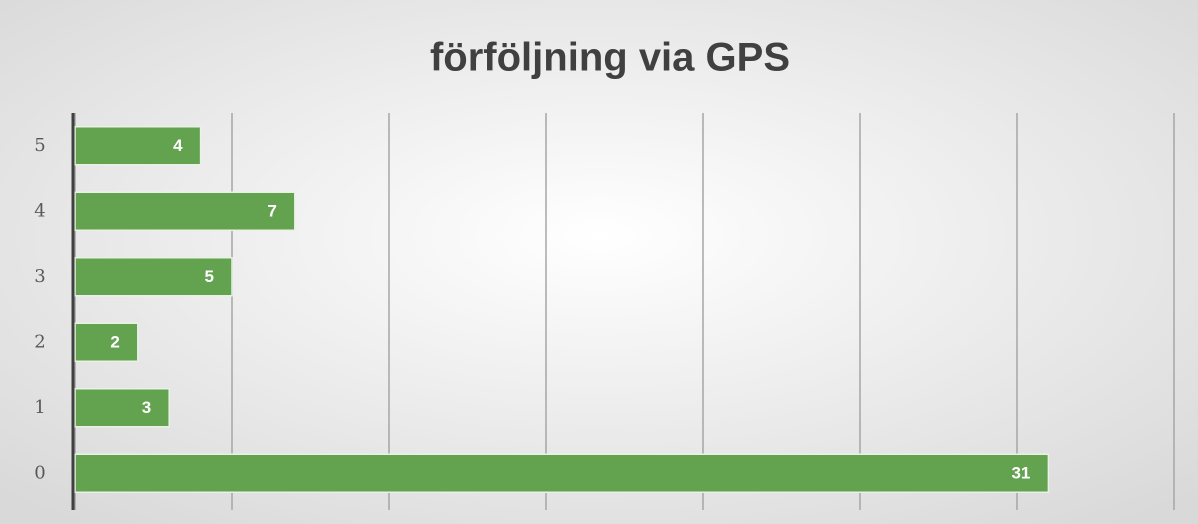  I want to click on y-tick-label: 4, so click(39, 210).